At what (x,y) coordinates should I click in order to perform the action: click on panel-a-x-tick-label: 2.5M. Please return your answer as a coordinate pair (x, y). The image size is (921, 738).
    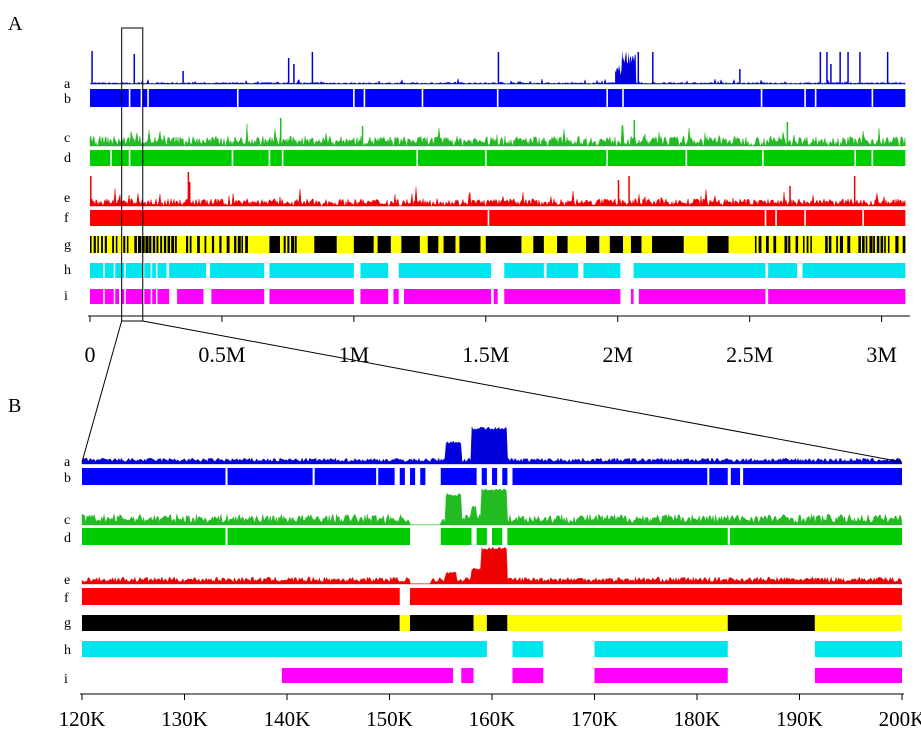
    Looking at the image, I should click on (749, 354).